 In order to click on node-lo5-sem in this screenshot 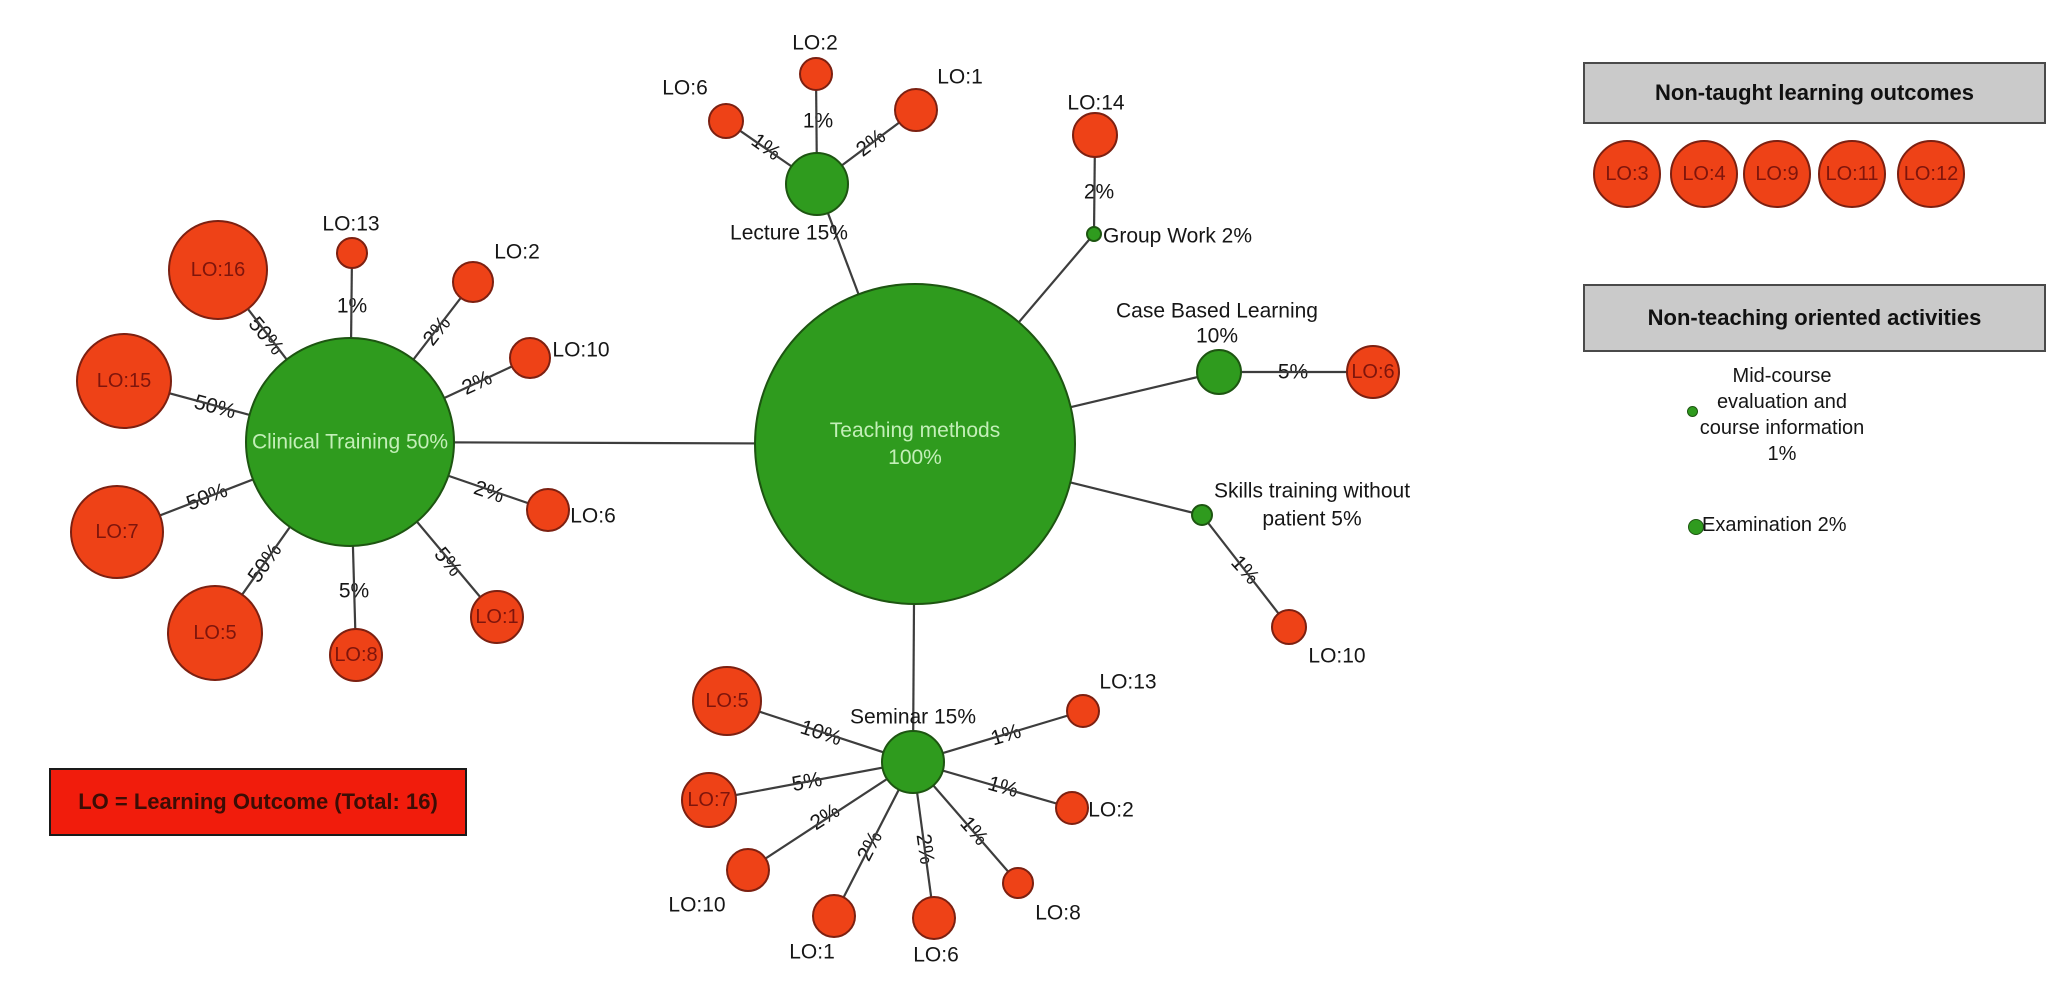, I will do `click(727, 701)`.